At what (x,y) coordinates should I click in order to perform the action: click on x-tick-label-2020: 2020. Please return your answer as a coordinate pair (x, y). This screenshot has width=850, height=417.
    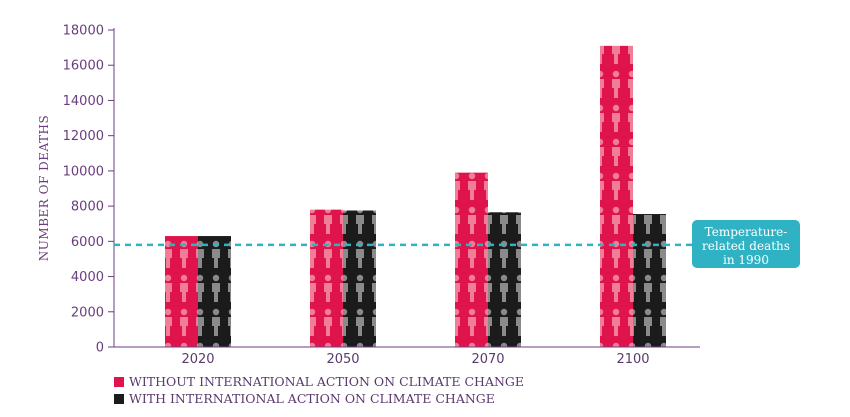
    Looking at the image, I should click on (197, 359).